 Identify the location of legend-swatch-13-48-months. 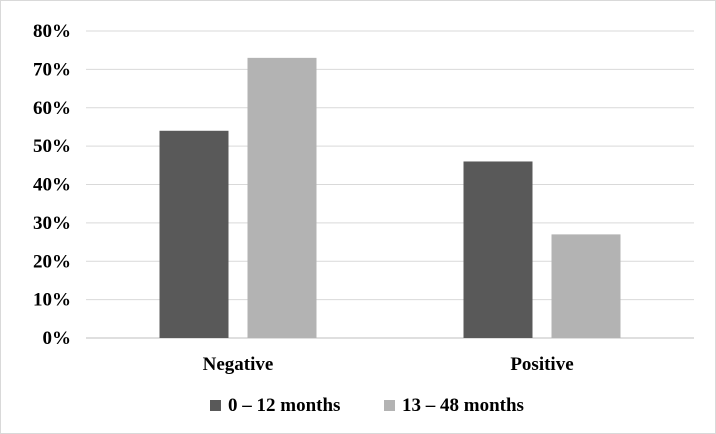
(389, 405).